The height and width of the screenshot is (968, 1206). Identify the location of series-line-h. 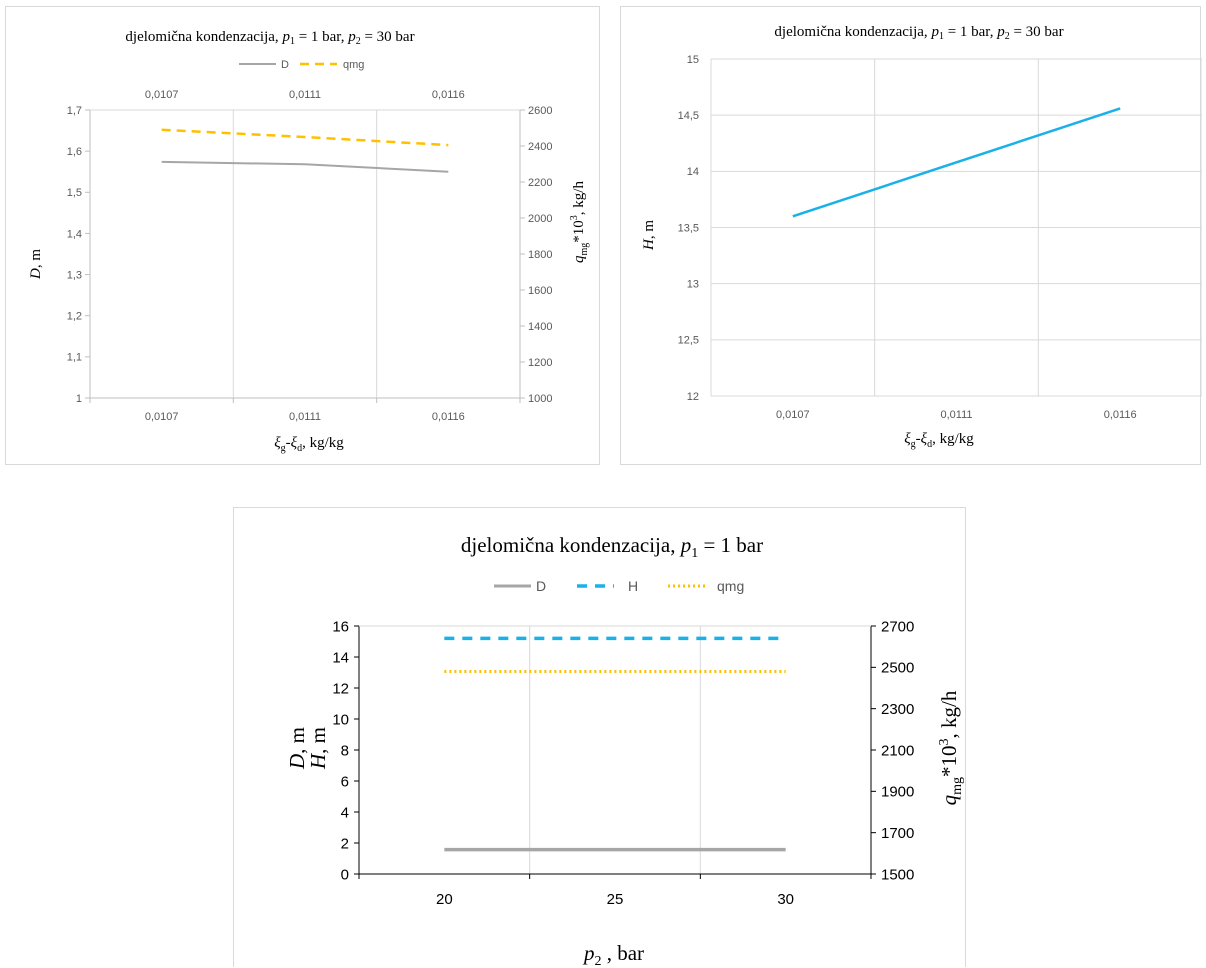
(956, 162).